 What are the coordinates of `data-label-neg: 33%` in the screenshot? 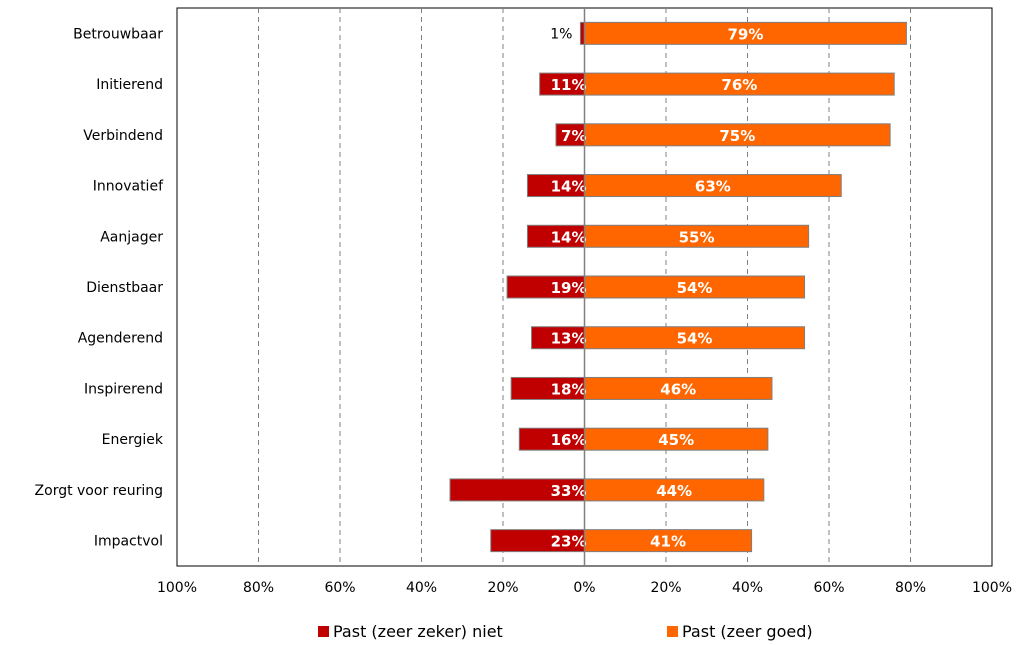 It's located at (569, 491).